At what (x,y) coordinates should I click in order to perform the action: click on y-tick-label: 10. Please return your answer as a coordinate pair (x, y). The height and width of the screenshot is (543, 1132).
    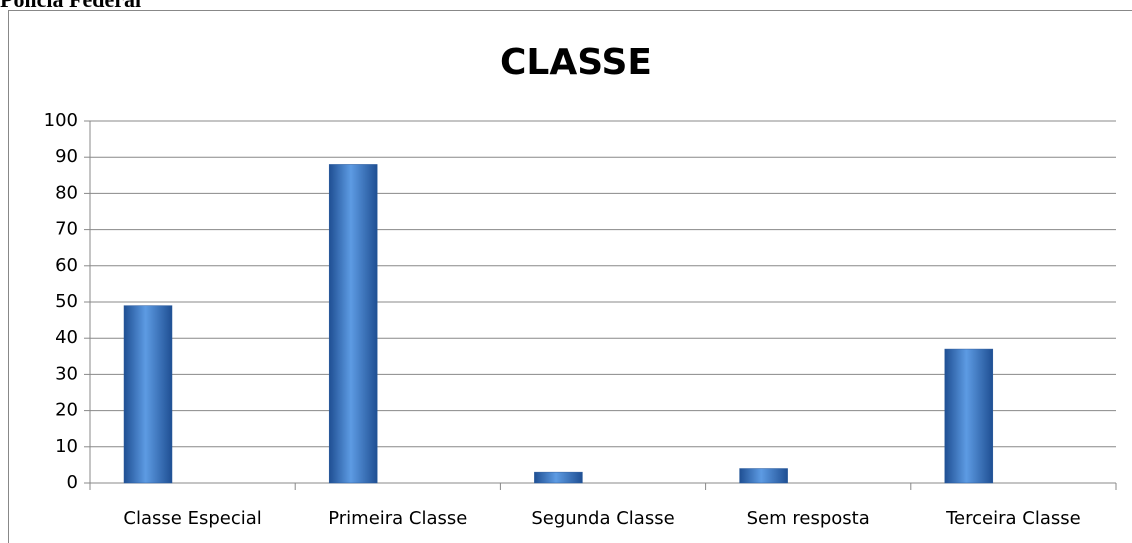
    Looking at the image, I should click on (66, 446).